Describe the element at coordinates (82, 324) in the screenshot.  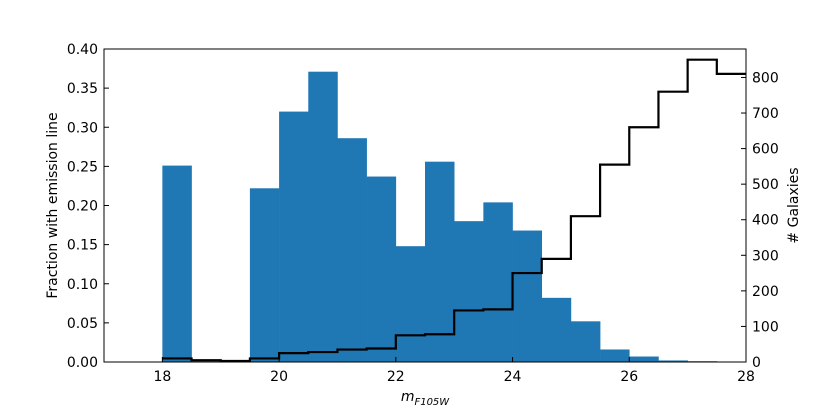
I see `y-left-tick-label-1: 0.05` at that location.